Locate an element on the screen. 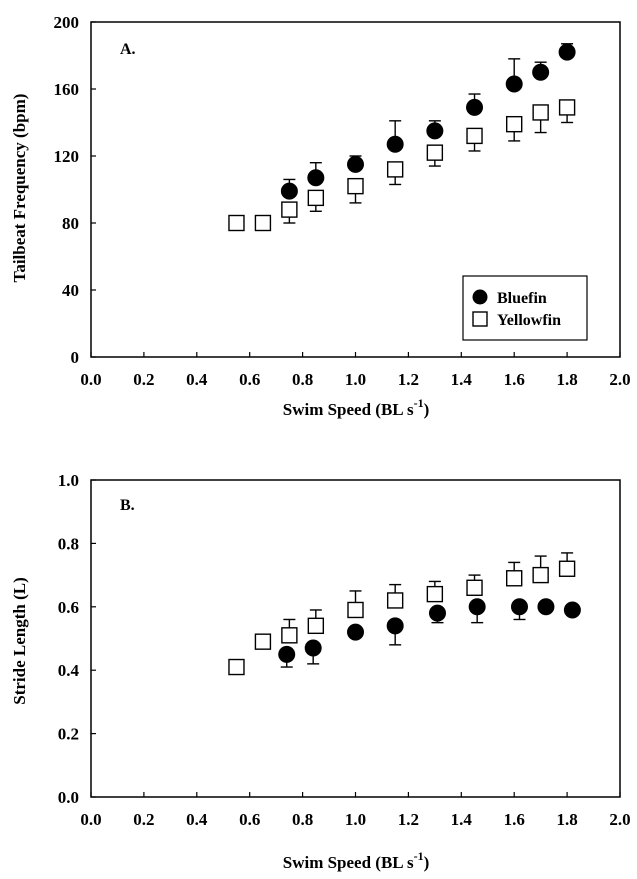 The height and width of the screenshot is (879, 637). y-tick-label-a: 160 is located at coordinates (67, 89).